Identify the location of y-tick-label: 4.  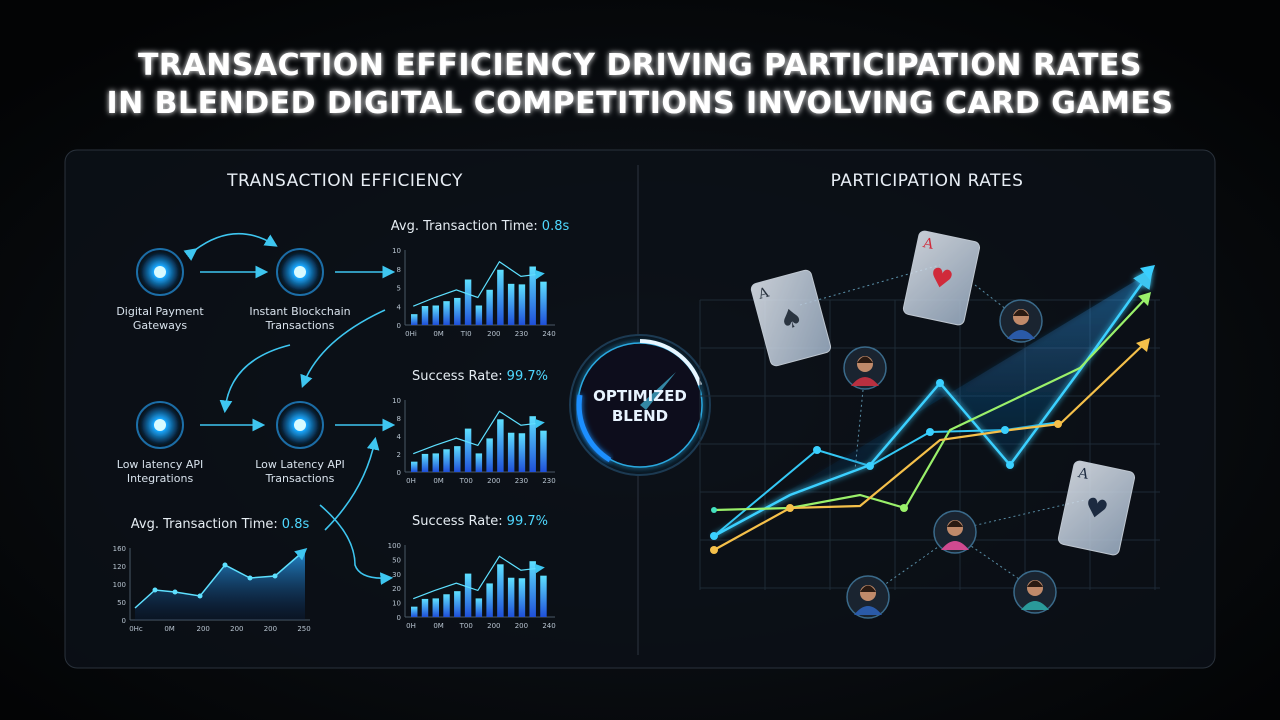
(399, 307).